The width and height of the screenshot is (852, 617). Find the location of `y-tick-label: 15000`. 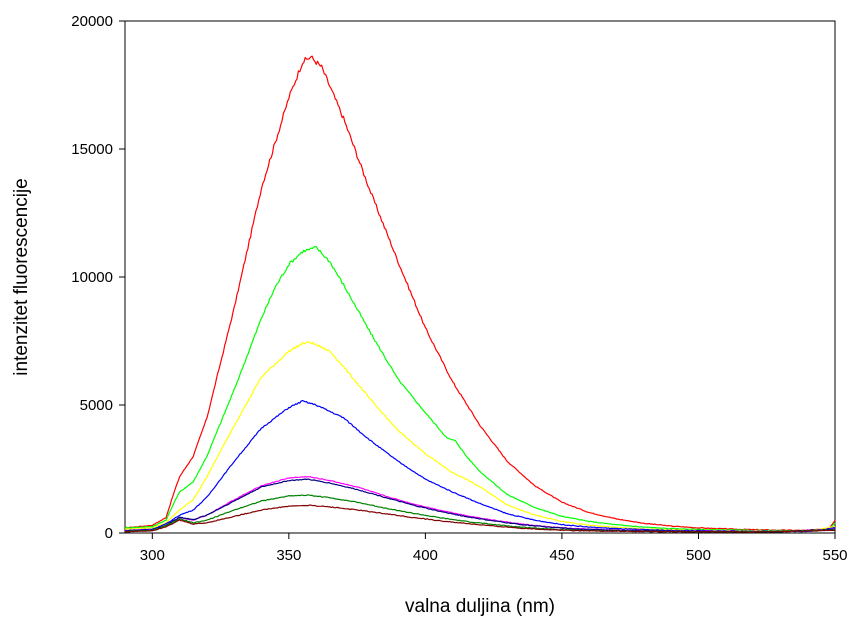

y-tick-label: 15000 is located at coordinates (92, 149).